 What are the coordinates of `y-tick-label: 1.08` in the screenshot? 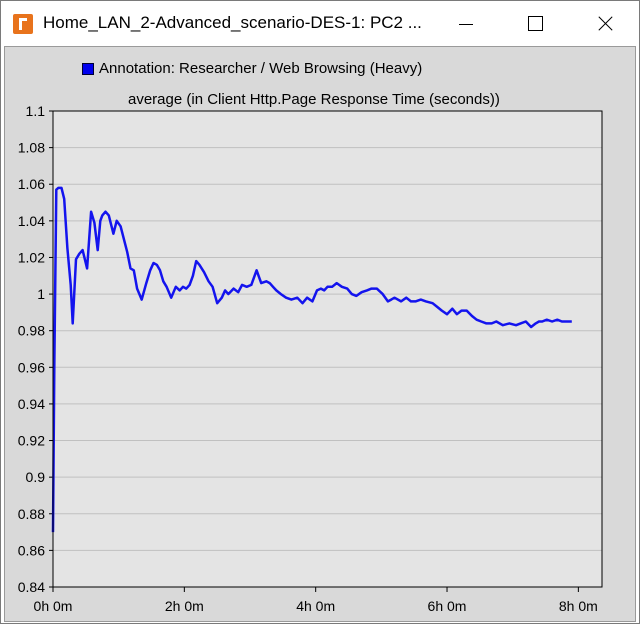 It's located at (31, 148).